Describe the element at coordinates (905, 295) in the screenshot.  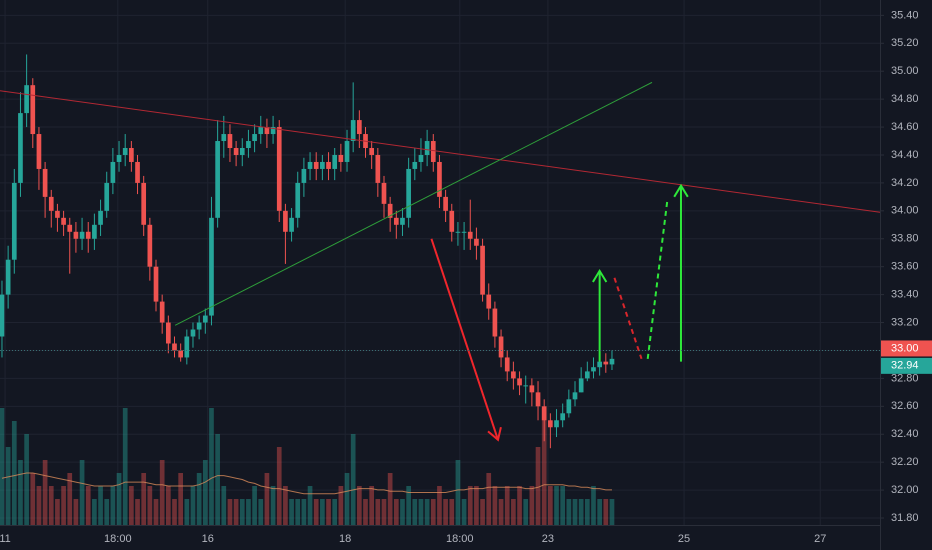
I see `y-tick-label: 33.40` at that location.